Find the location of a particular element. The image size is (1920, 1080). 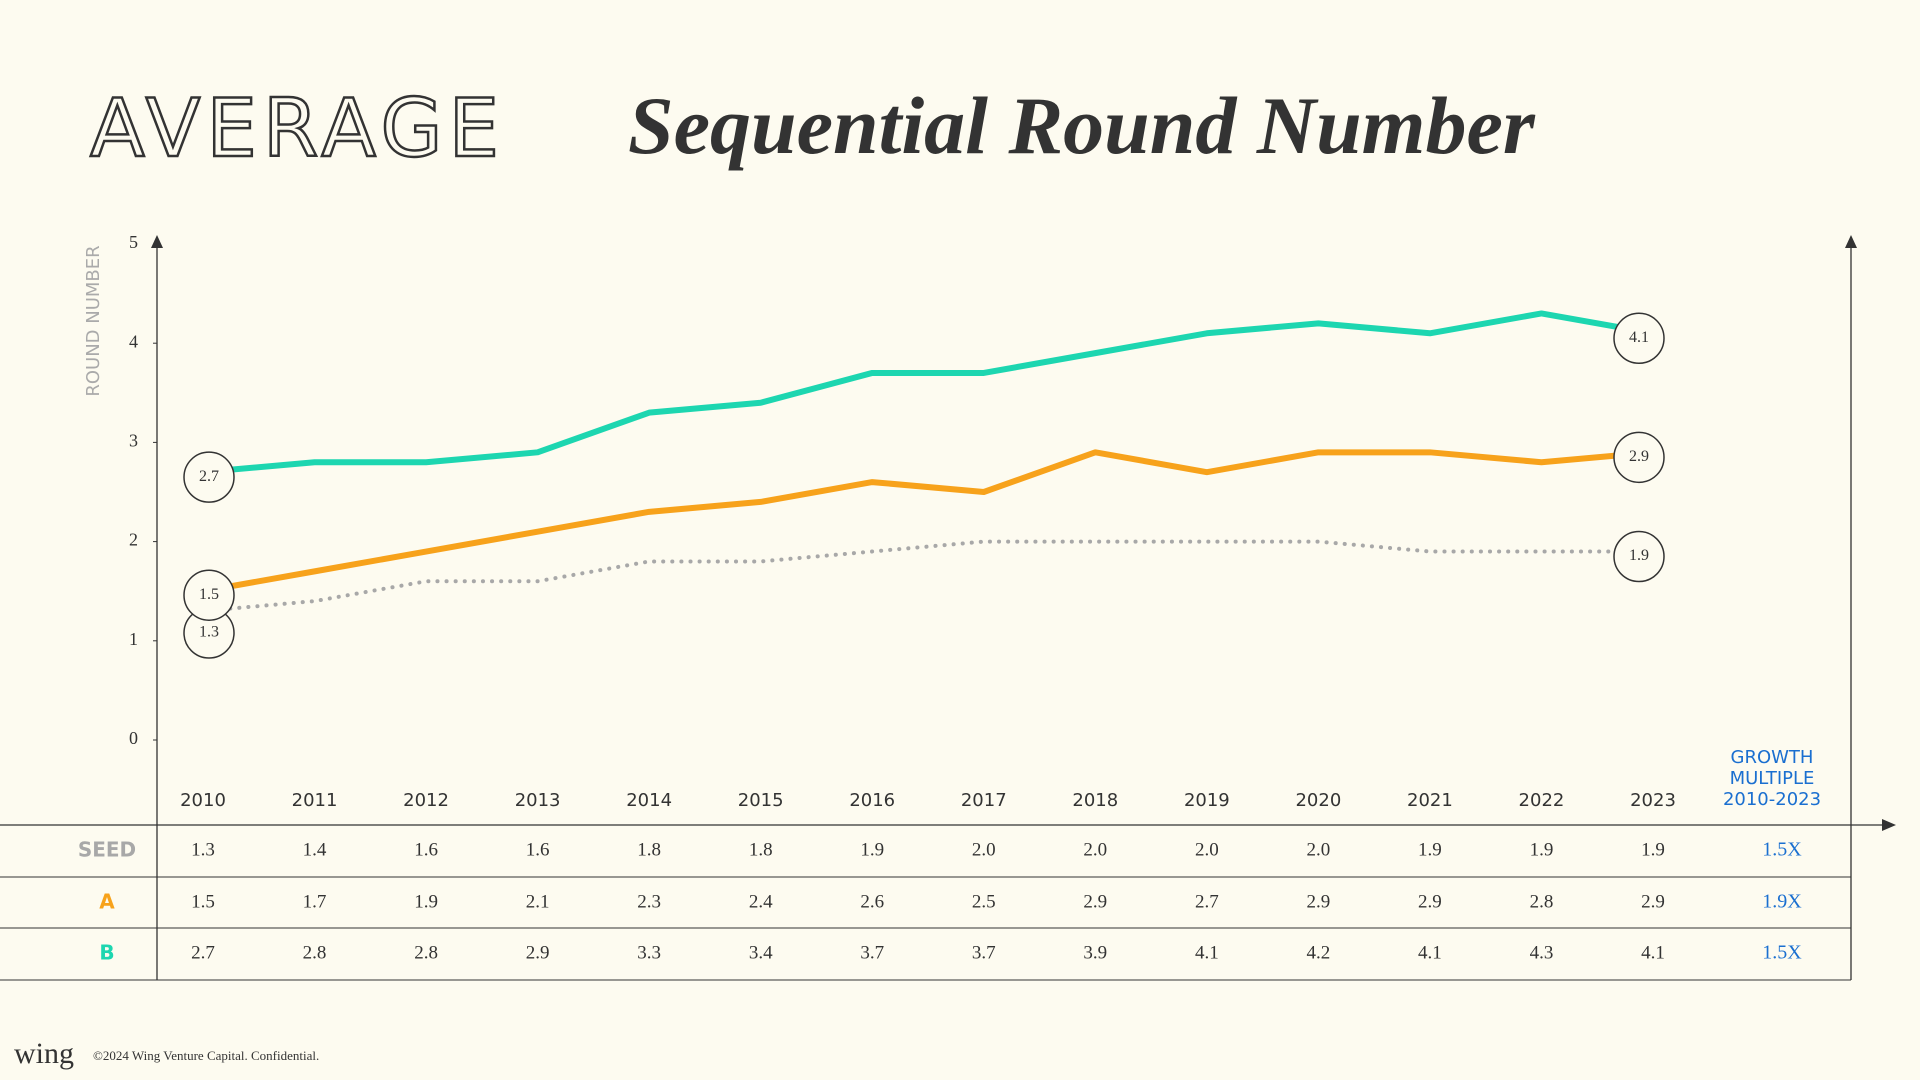

x-tick-label: 2021 is located at coordinates (1430, 800).